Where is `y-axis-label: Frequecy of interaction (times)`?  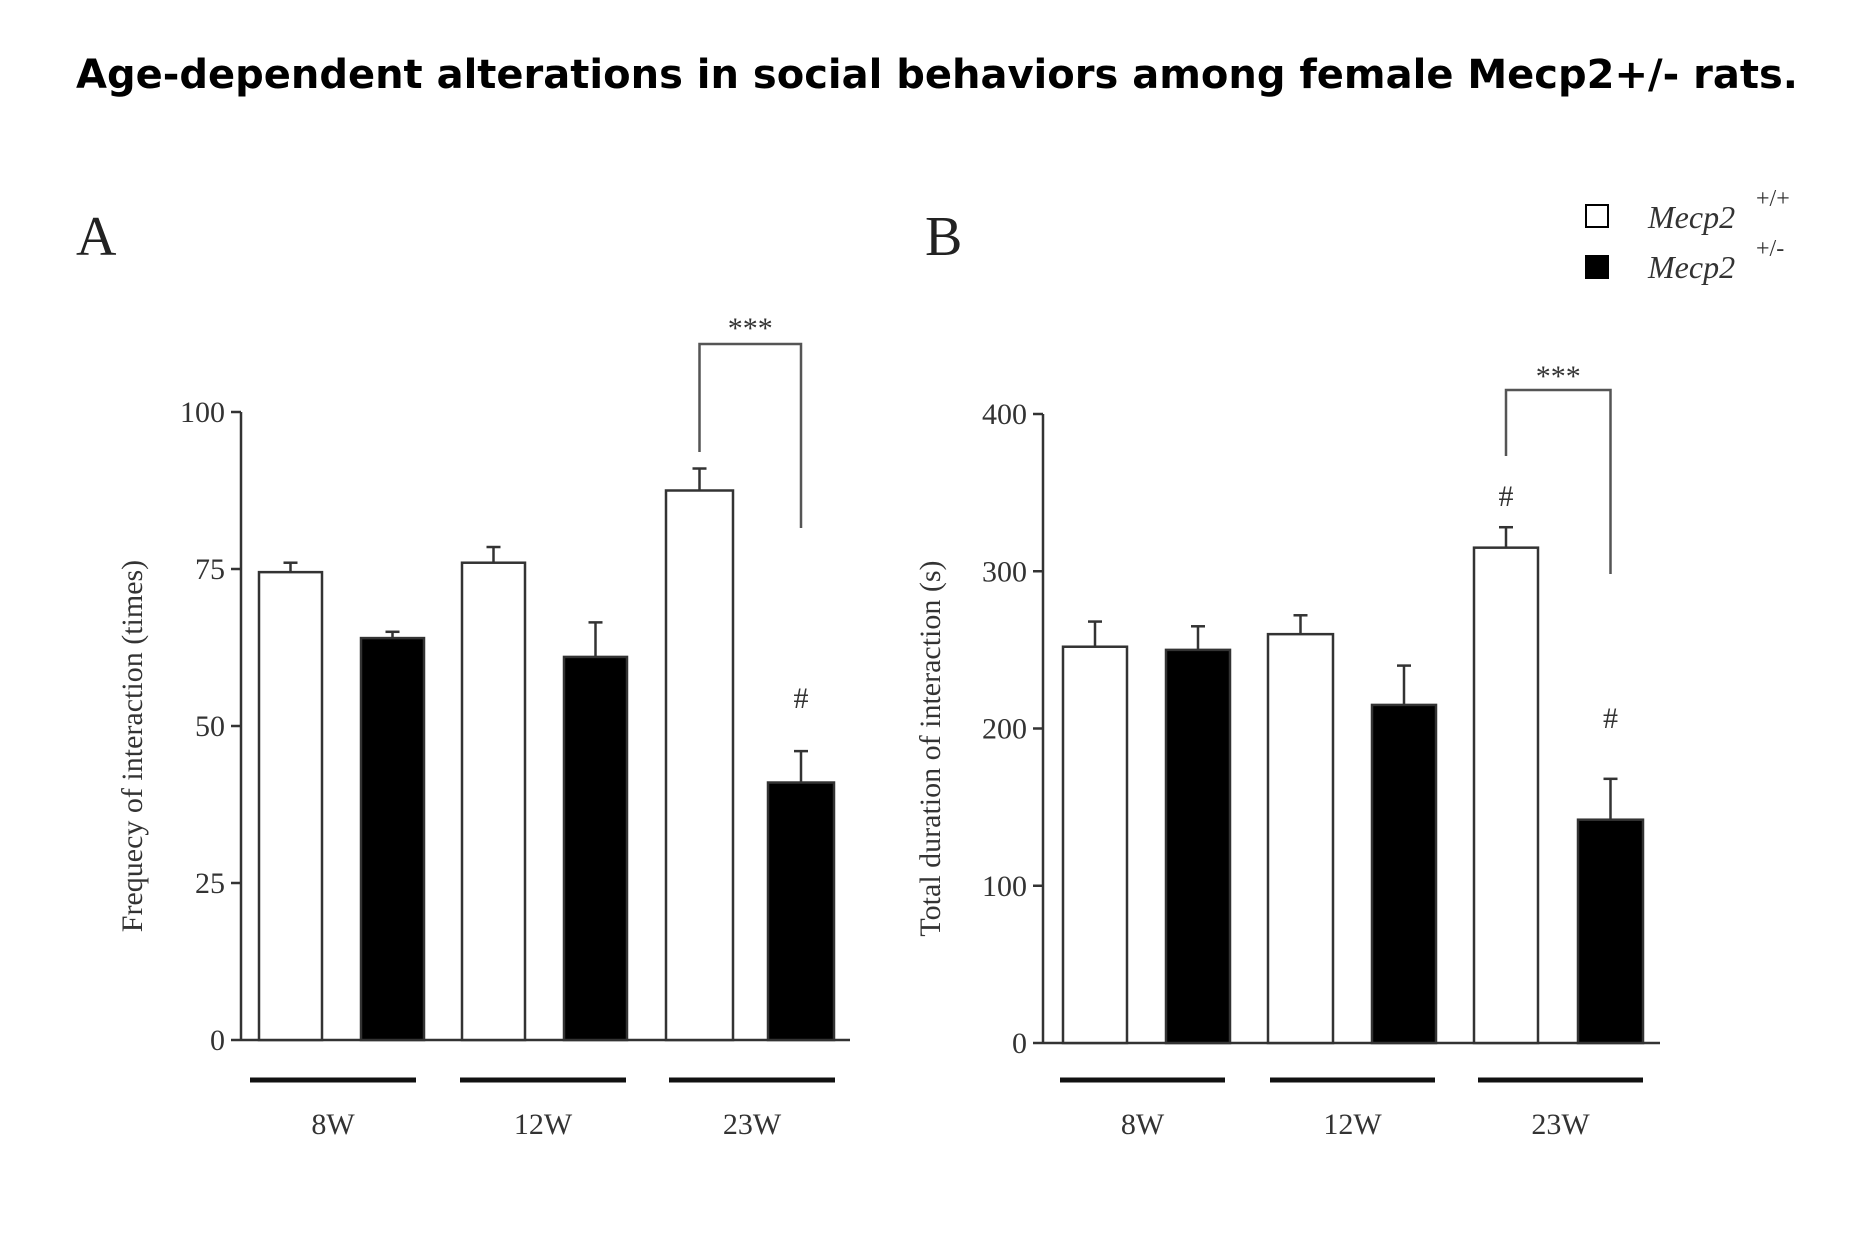 y-axis-label: Frequecy of interaction (times) is located at coordinates (132, 746).